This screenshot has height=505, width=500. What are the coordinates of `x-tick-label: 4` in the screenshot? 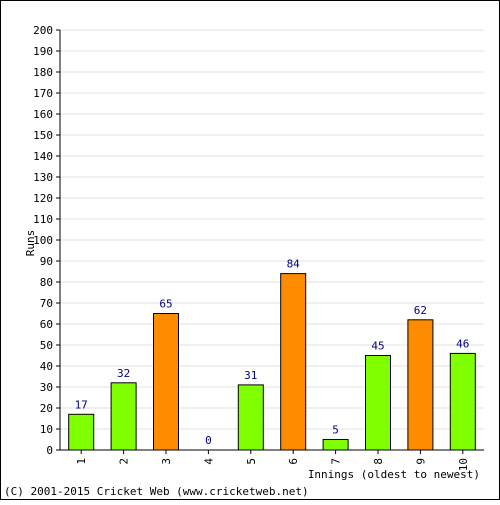 It's located at (208, 461).